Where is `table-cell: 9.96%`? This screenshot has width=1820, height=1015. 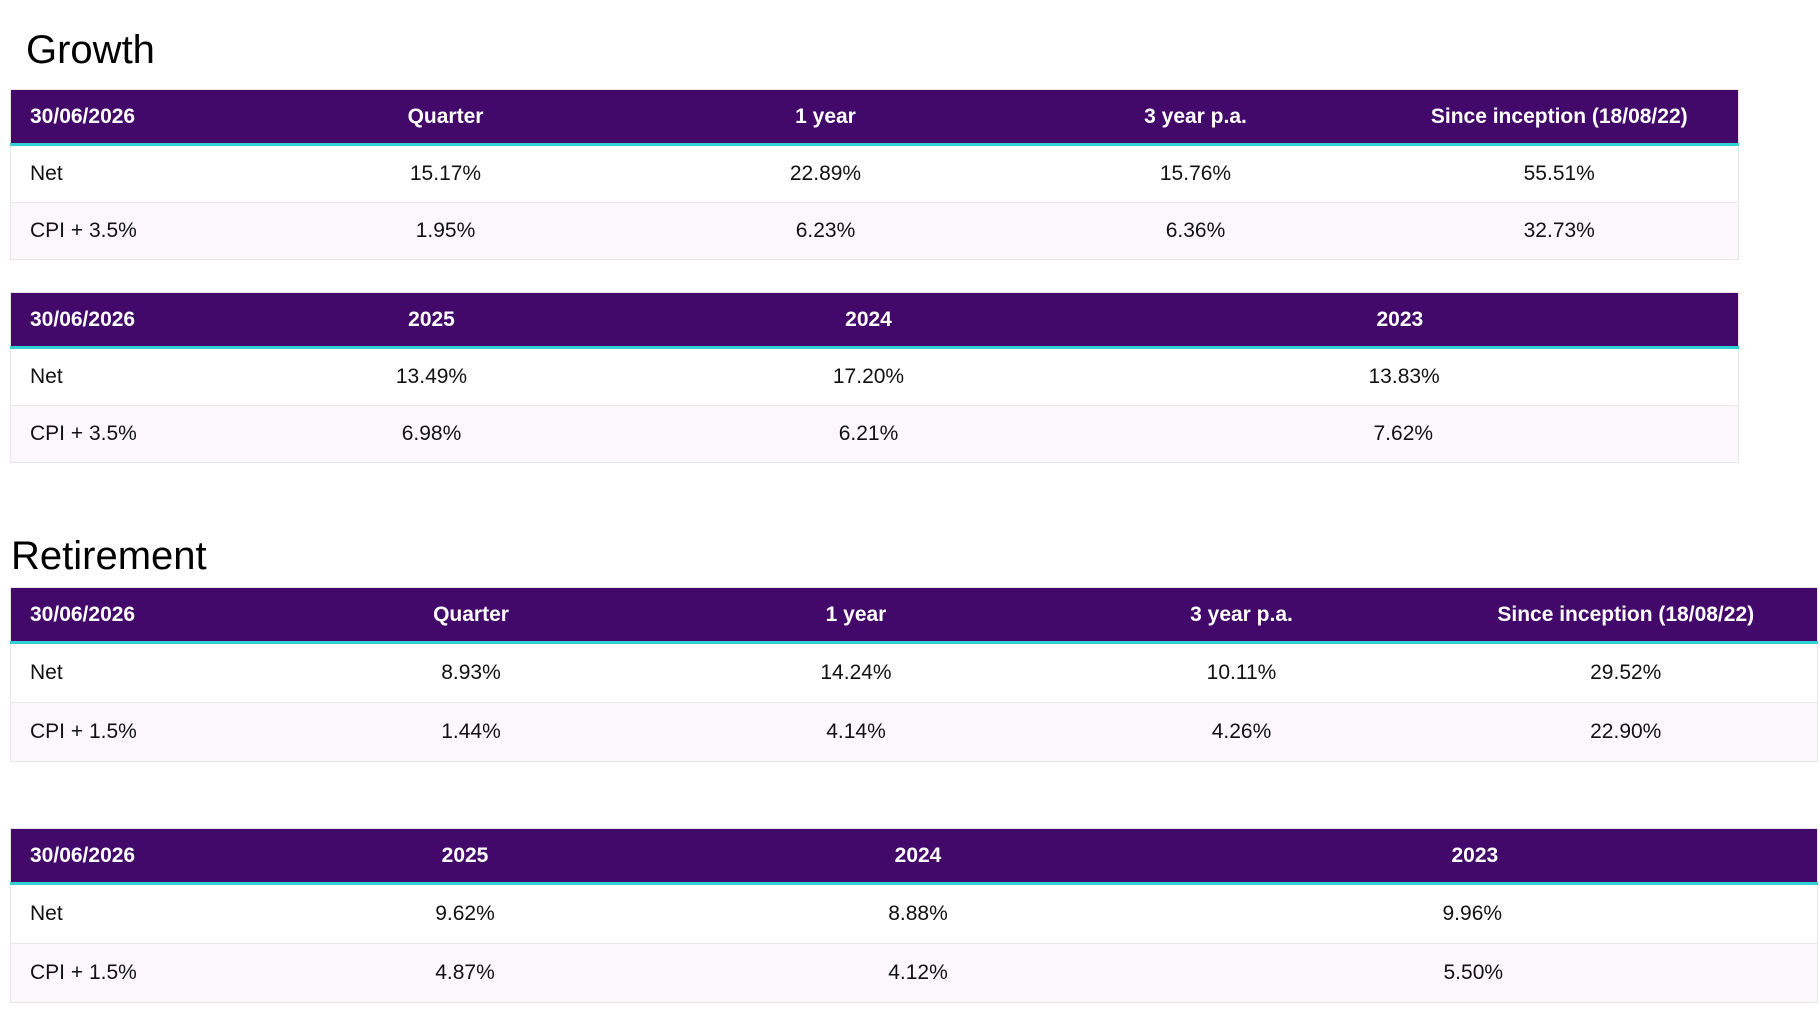 table-cell: 9.96% is located at coordinates (1481, 913).